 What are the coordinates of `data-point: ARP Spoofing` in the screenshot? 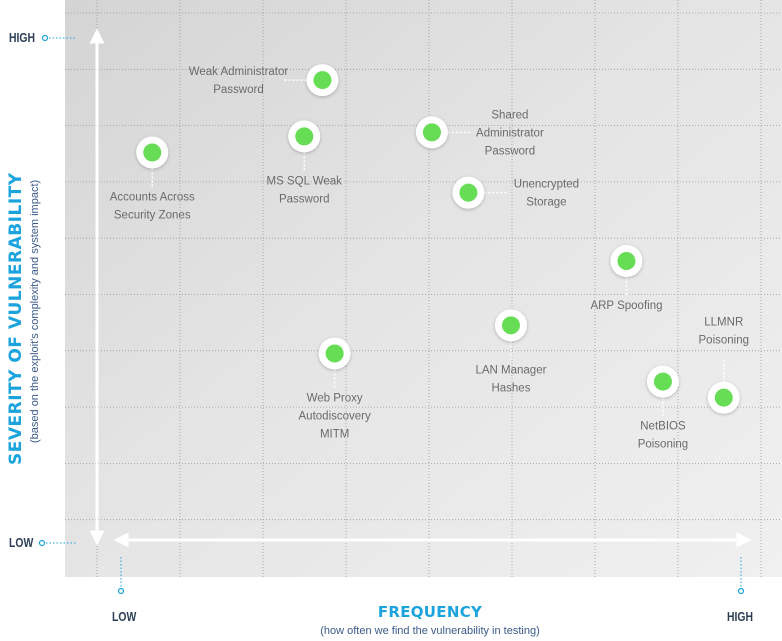 It's located at (626, 278).